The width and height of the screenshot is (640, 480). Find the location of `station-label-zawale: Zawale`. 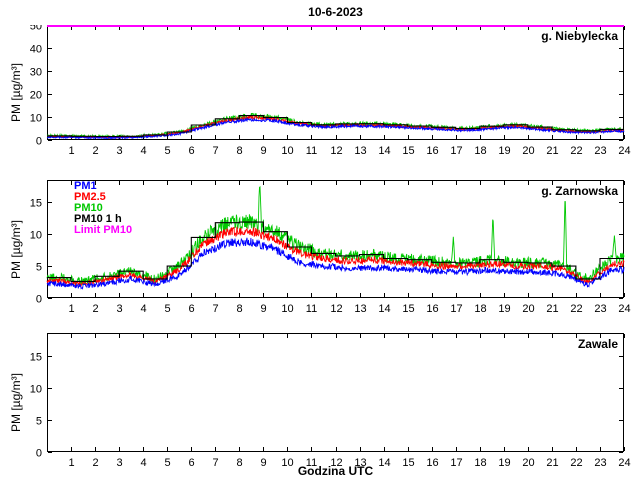

station-label-zawale: Zawale is located at coordinates (597, 344).